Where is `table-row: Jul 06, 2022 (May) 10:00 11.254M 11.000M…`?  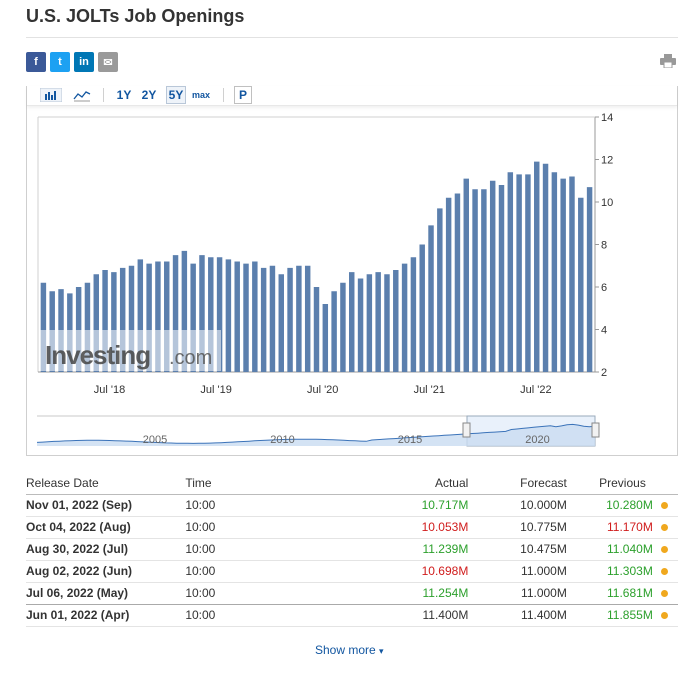
table-row: Jul 06, 2022 (May) 10:00 11.254M 11.000M… is located at coordinates (352, 593).